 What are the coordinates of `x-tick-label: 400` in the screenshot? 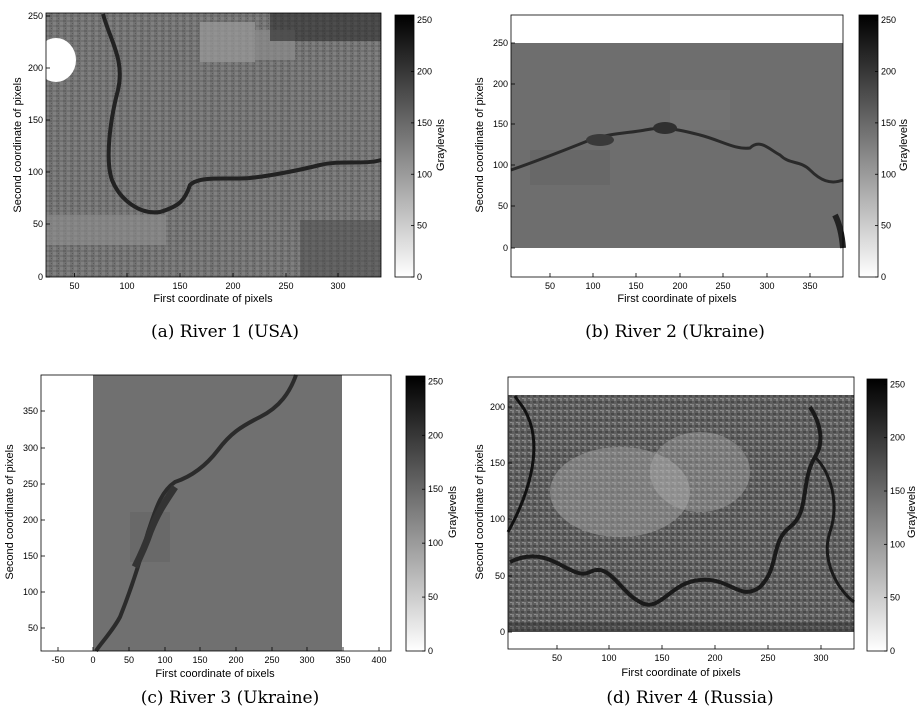 It's located at (378, 660).